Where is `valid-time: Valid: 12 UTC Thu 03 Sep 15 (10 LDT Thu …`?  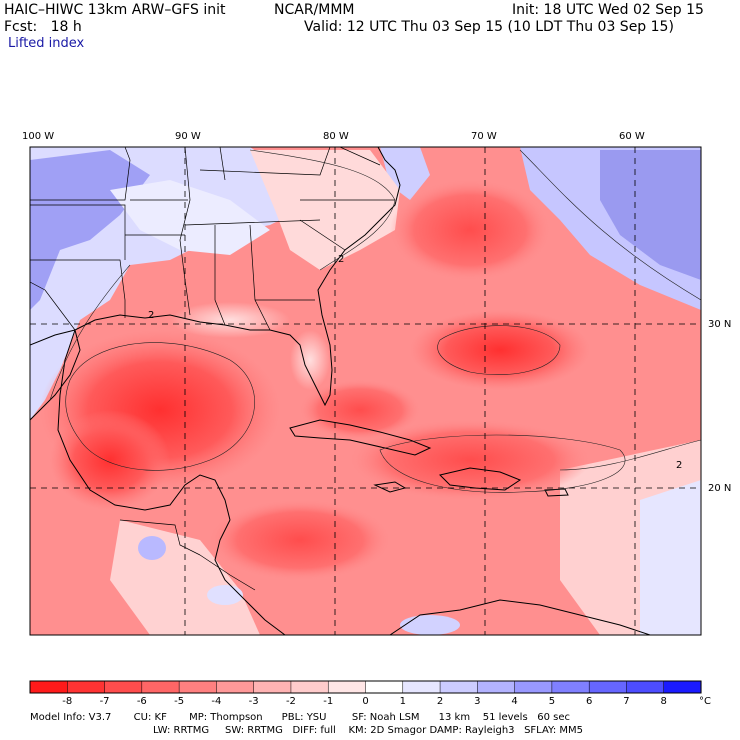 valid-time: Valid: 12 UTC Thu 03 Sep 15 (10 LDT Thu … is located at coordinates (489, 27).